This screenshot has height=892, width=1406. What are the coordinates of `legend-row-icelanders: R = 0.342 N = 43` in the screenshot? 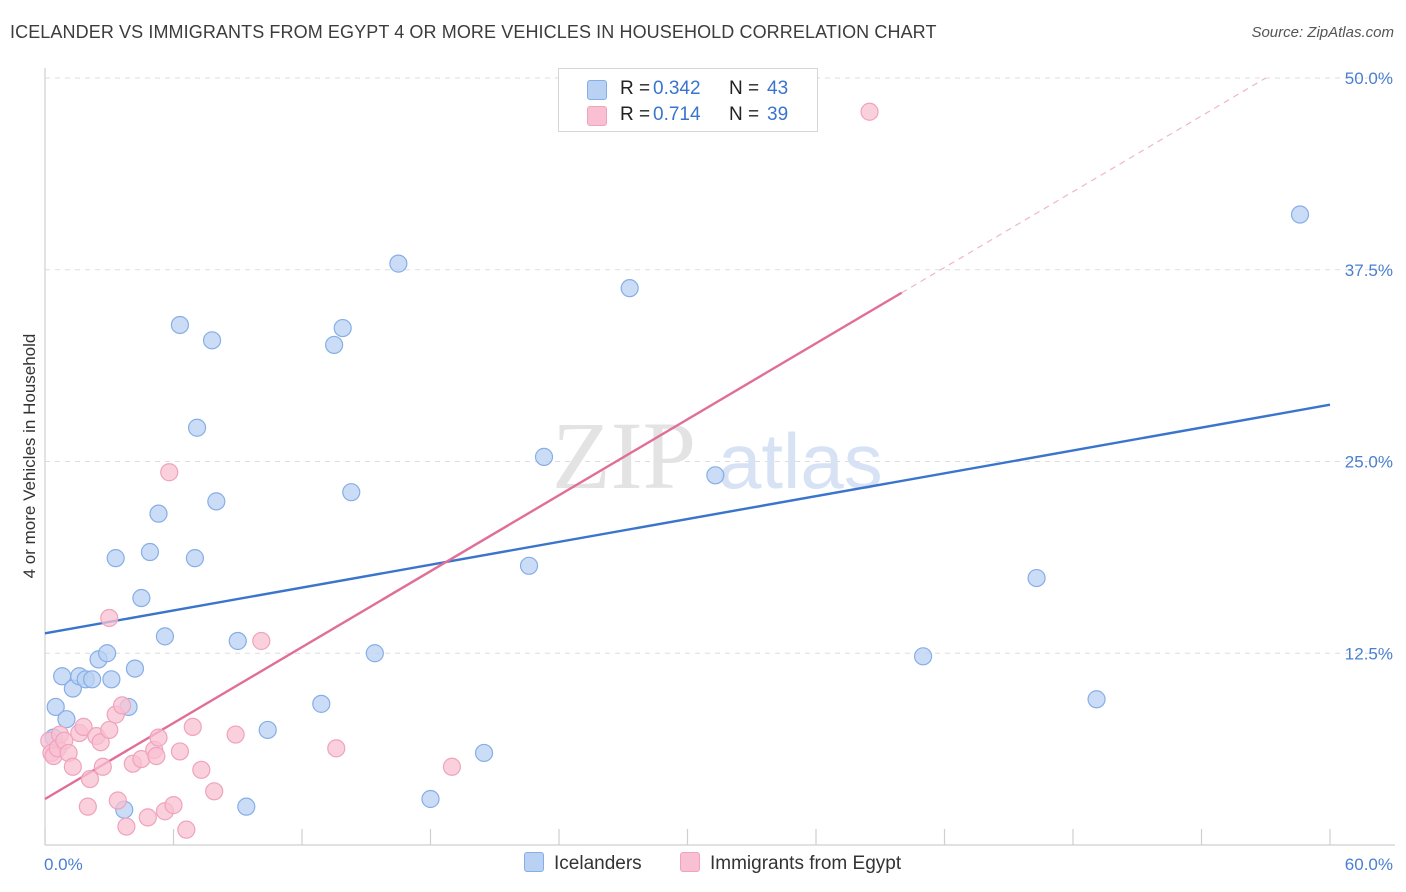 It's located at (688, 89).